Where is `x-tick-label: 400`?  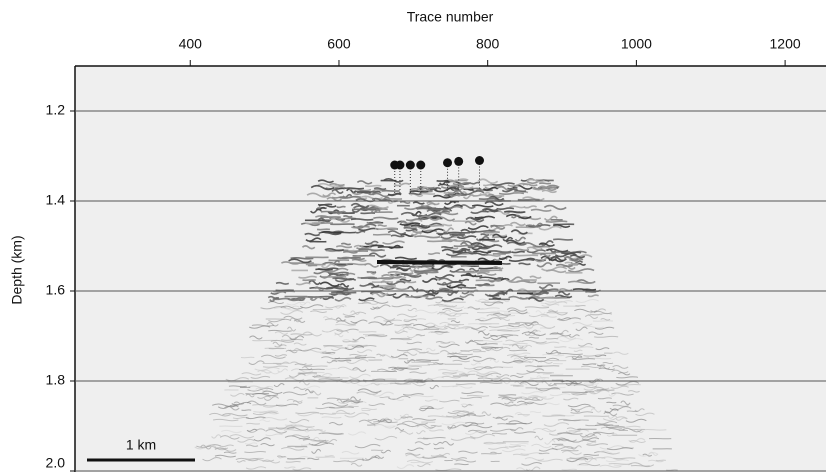
x-tick-label: 400 is located at coordinates (191, 44).